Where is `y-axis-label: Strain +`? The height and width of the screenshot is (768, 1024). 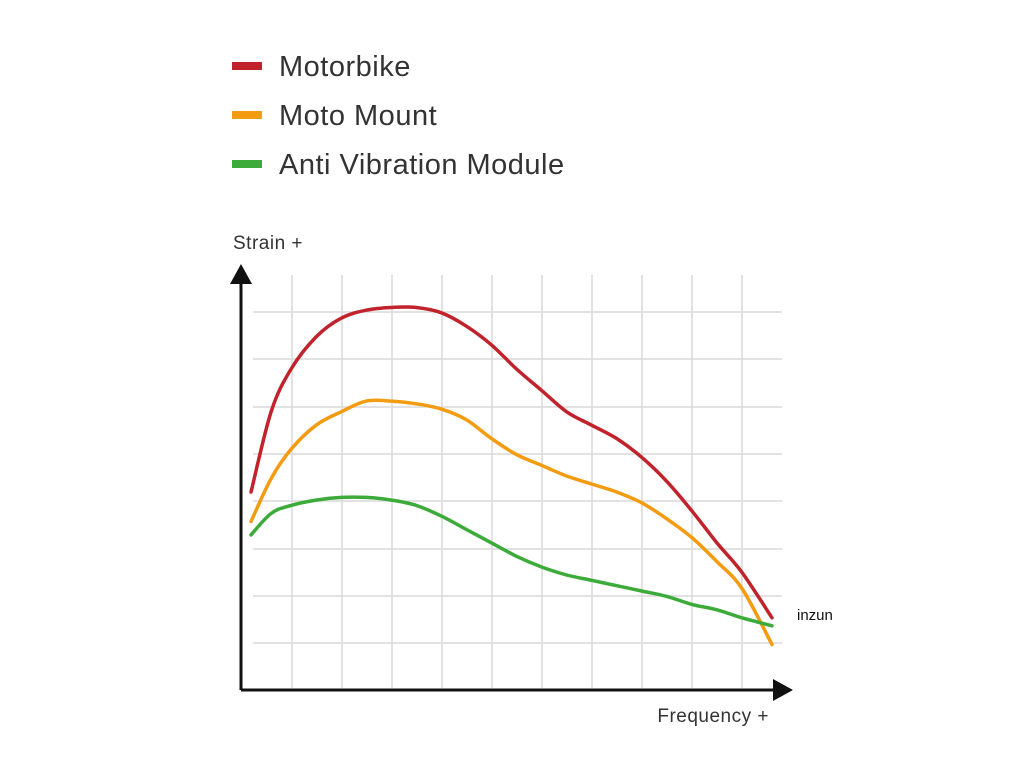 y-axis-label: Strain + is located at coordinates (268, 243).